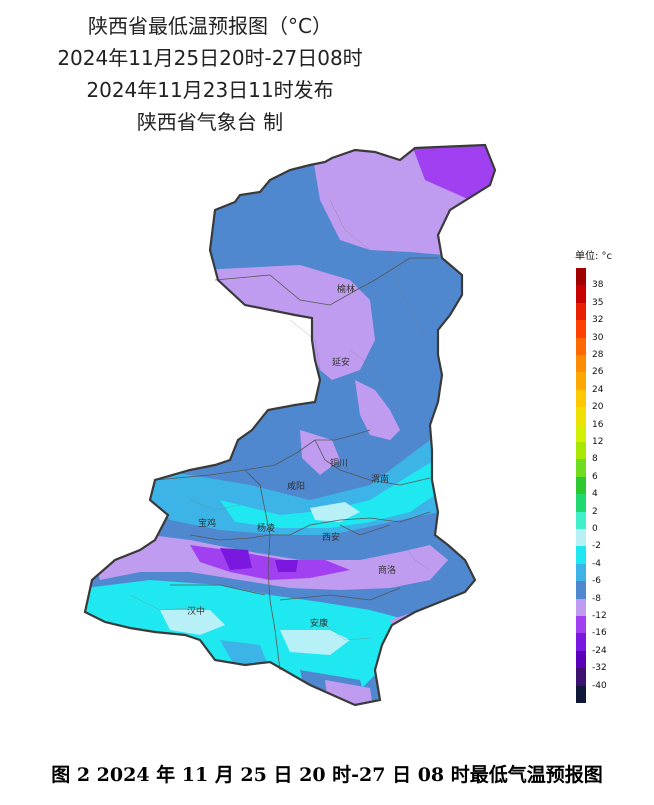 This screenshot has width=654, height=805. Describe the element at coordinates (339, 463) in the screenshot. I see `city-label-tongchuan: 铜川` at that location.